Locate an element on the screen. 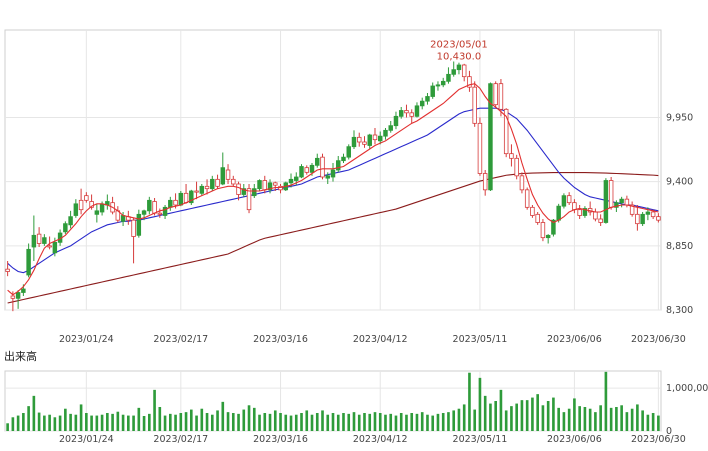 This screenshot has height=451, width=708. peak-annotation: 2023/05/01 10,430.0 is located at coordinates (459, 51).